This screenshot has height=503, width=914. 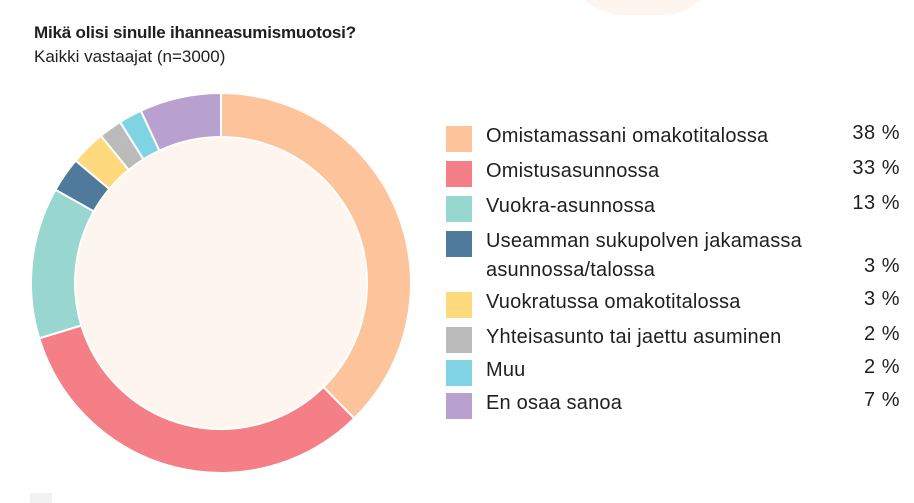 I want to click on legend-label: Yhteisasunto tai jaettu asuminen, so click(x=634, y=337).